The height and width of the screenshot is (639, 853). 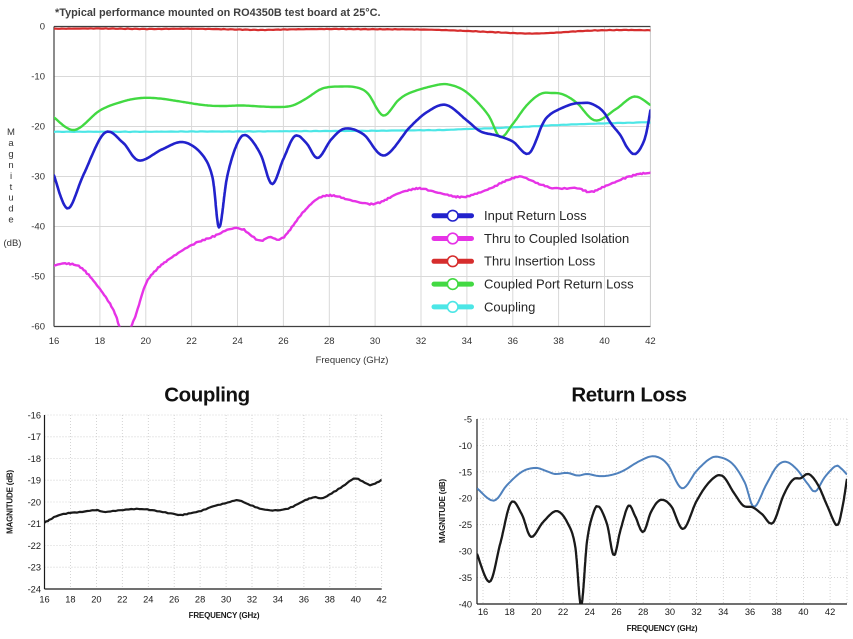 What do you see at coordinates (10, 209) in the screenshot?
I see `svg-text: d` at bounding box center [10, 209].